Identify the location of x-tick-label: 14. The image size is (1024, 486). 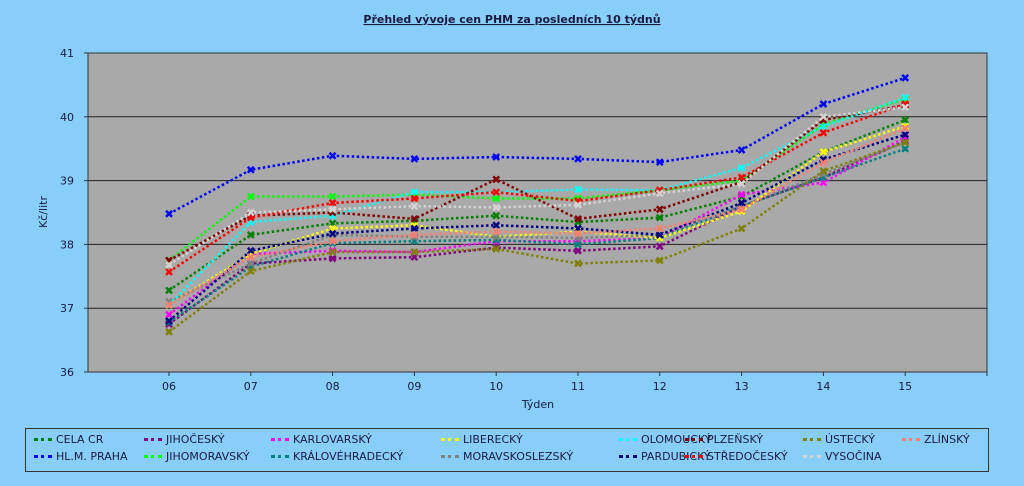
(823, 386).